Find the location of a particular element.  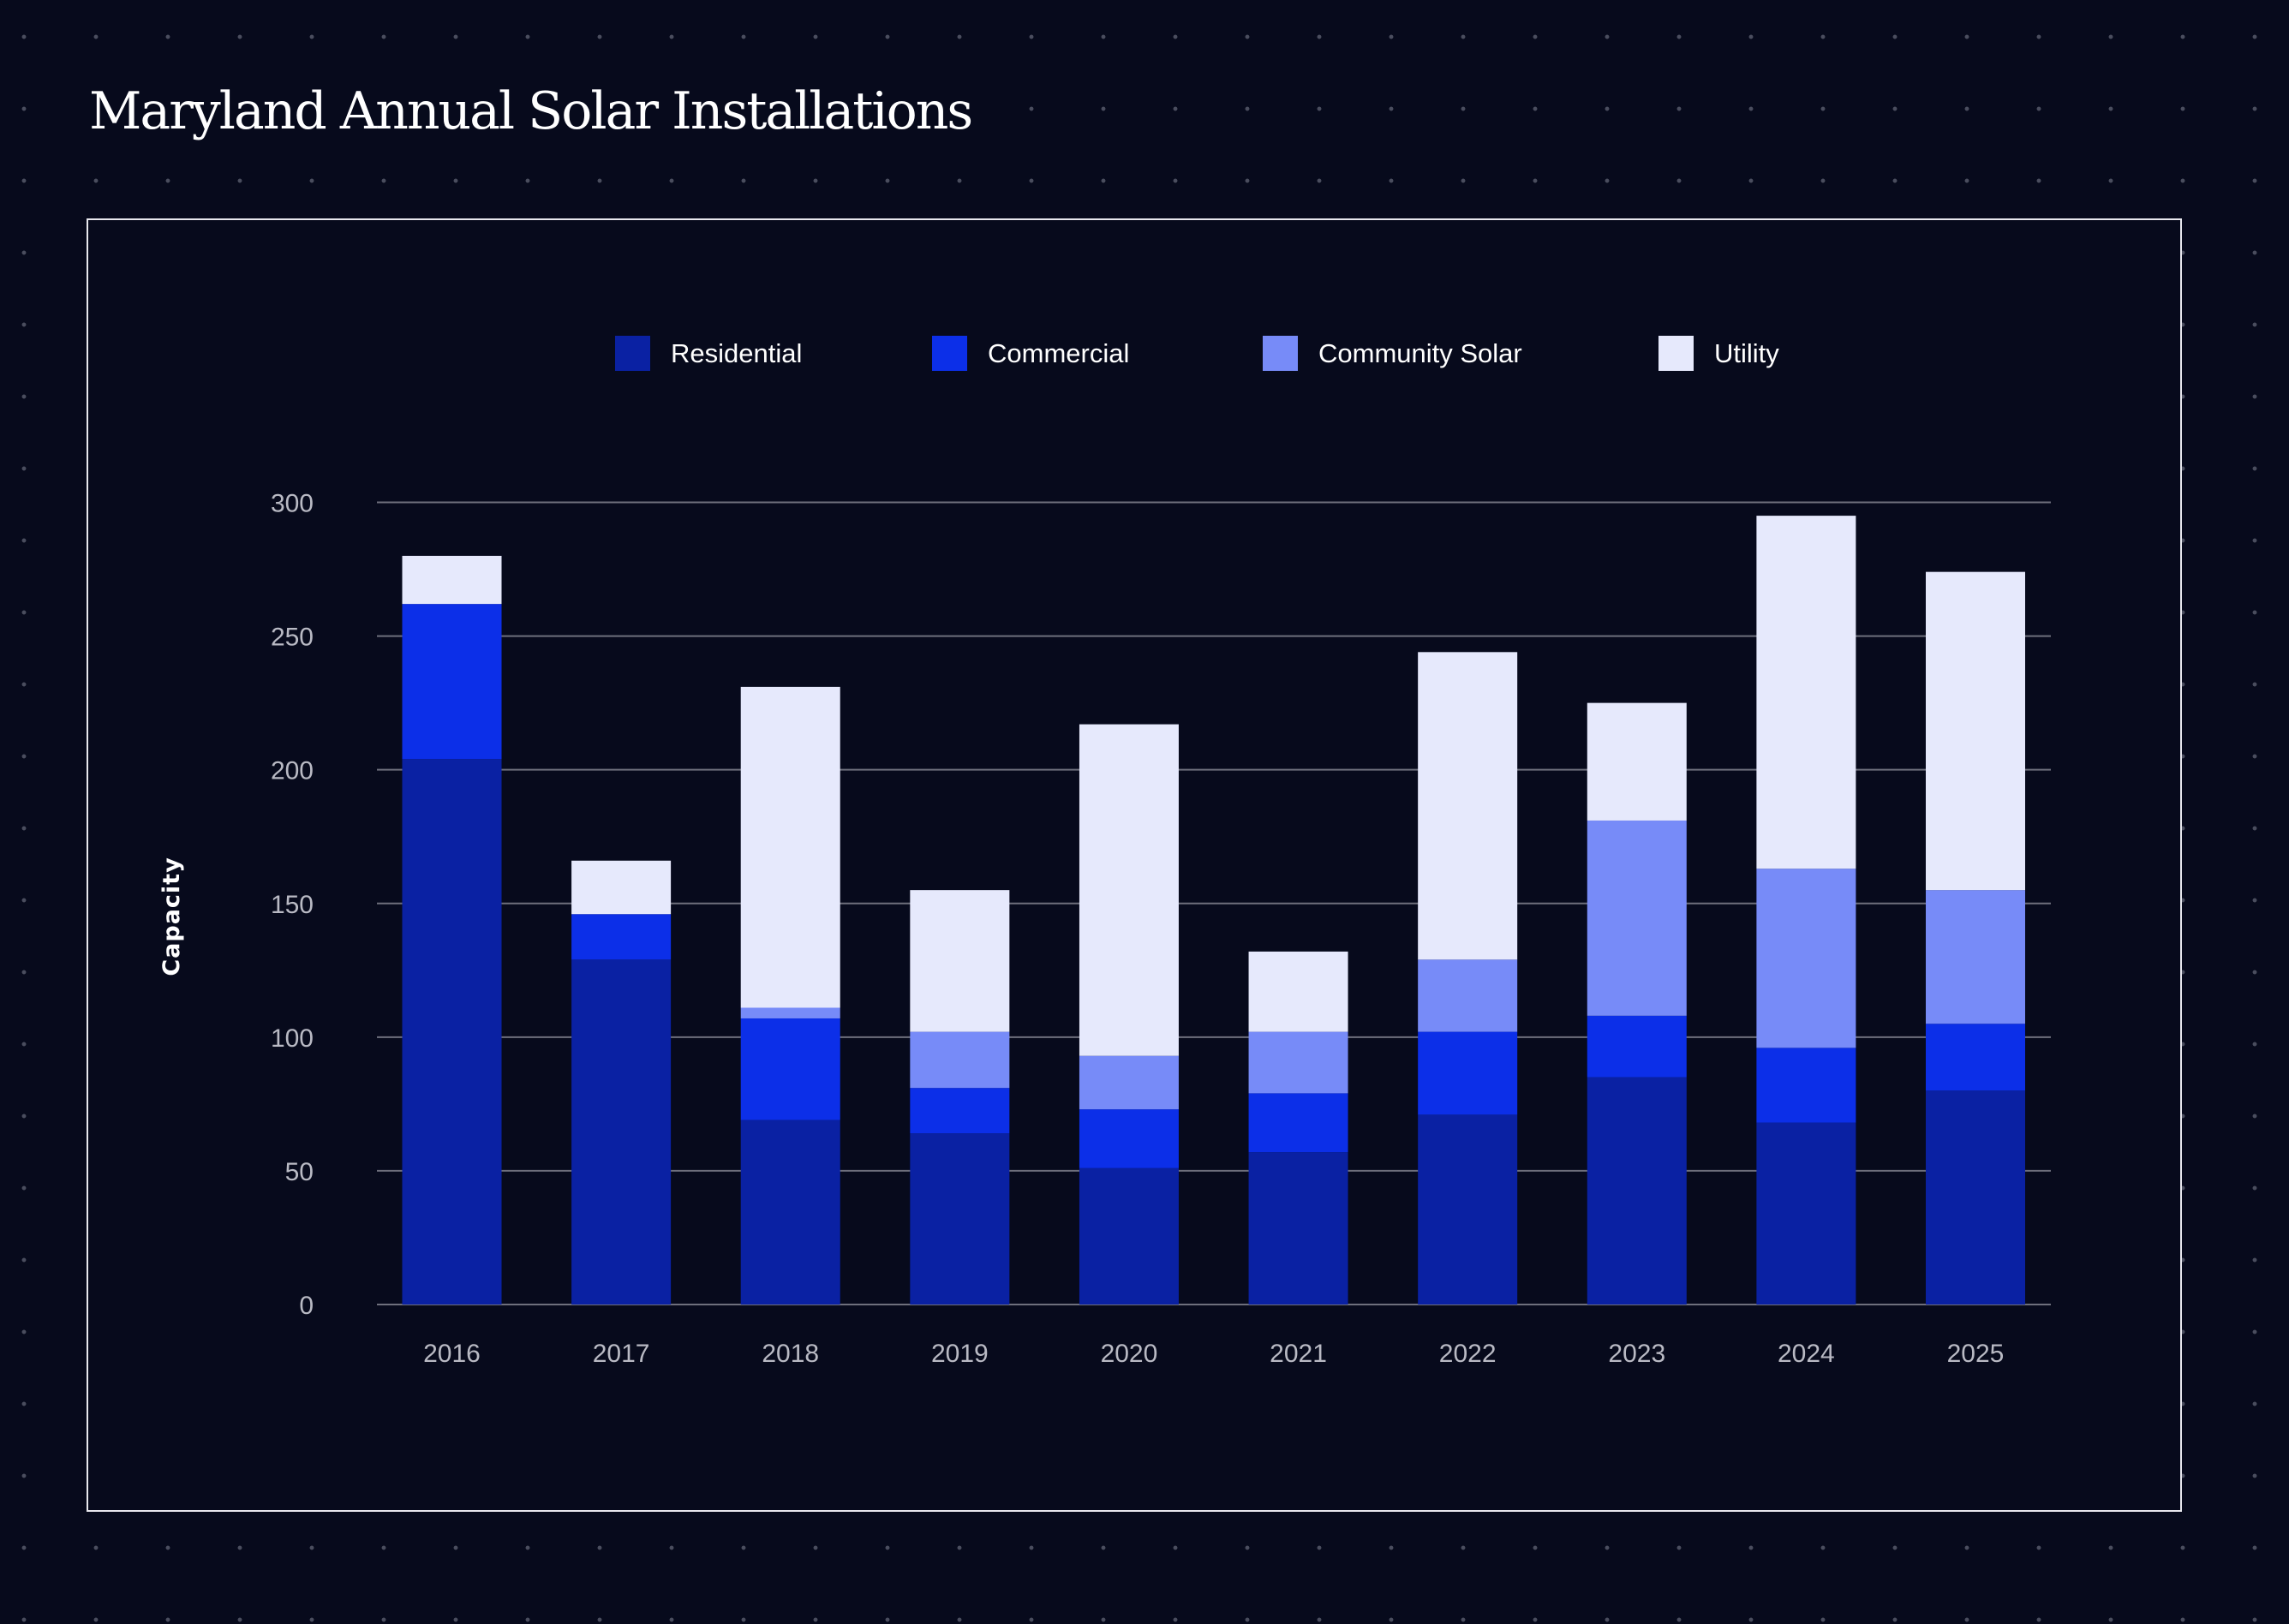

bar-residential-2024 is located at coordinates (1806, 1213).